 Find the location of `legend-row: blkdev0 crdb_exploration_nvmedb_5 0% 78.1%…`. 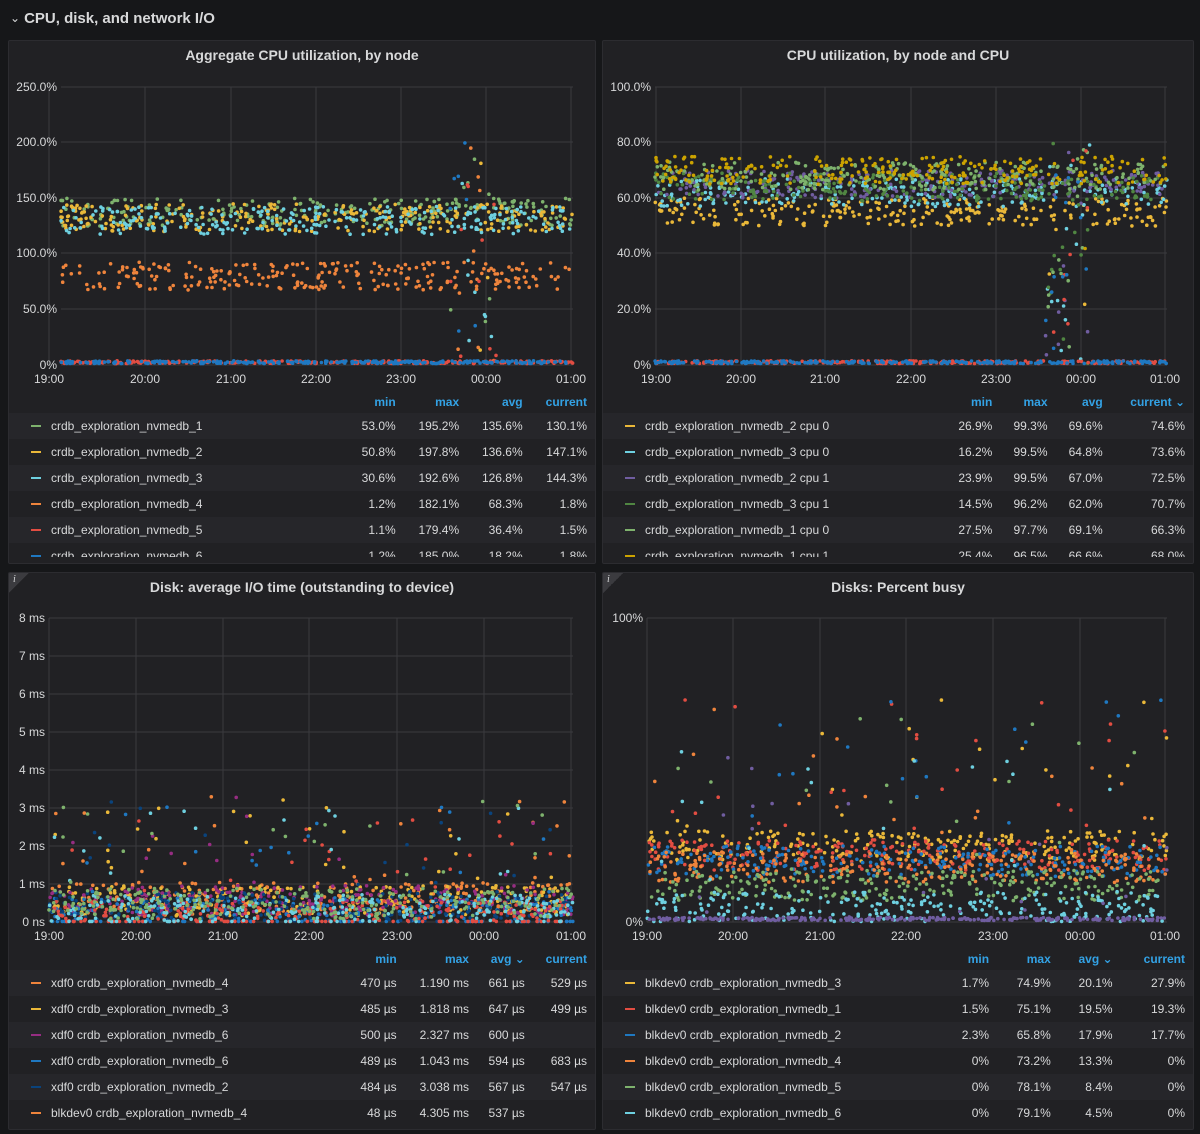

legend-row: blkdev0 crdb_exploration_nvmedb_5 0% 78.1%… is located at coordinates (898, 1087).